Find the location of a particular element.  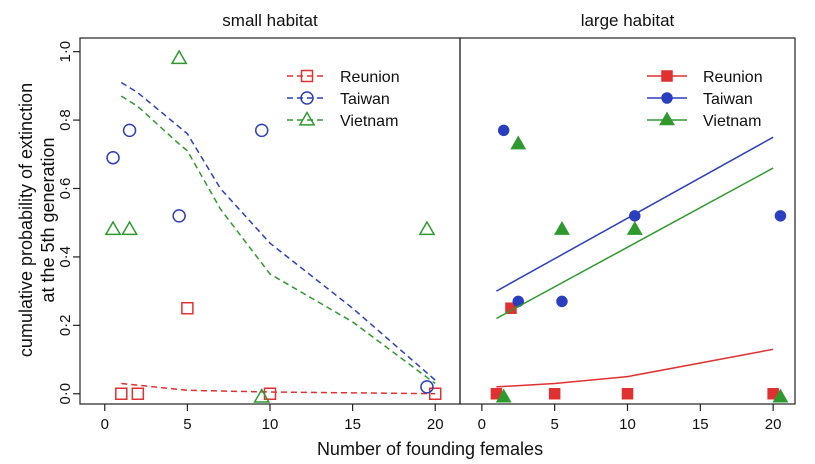

y-axis-title-line-2: at the 5th generation is located at coordinates (48, 219).